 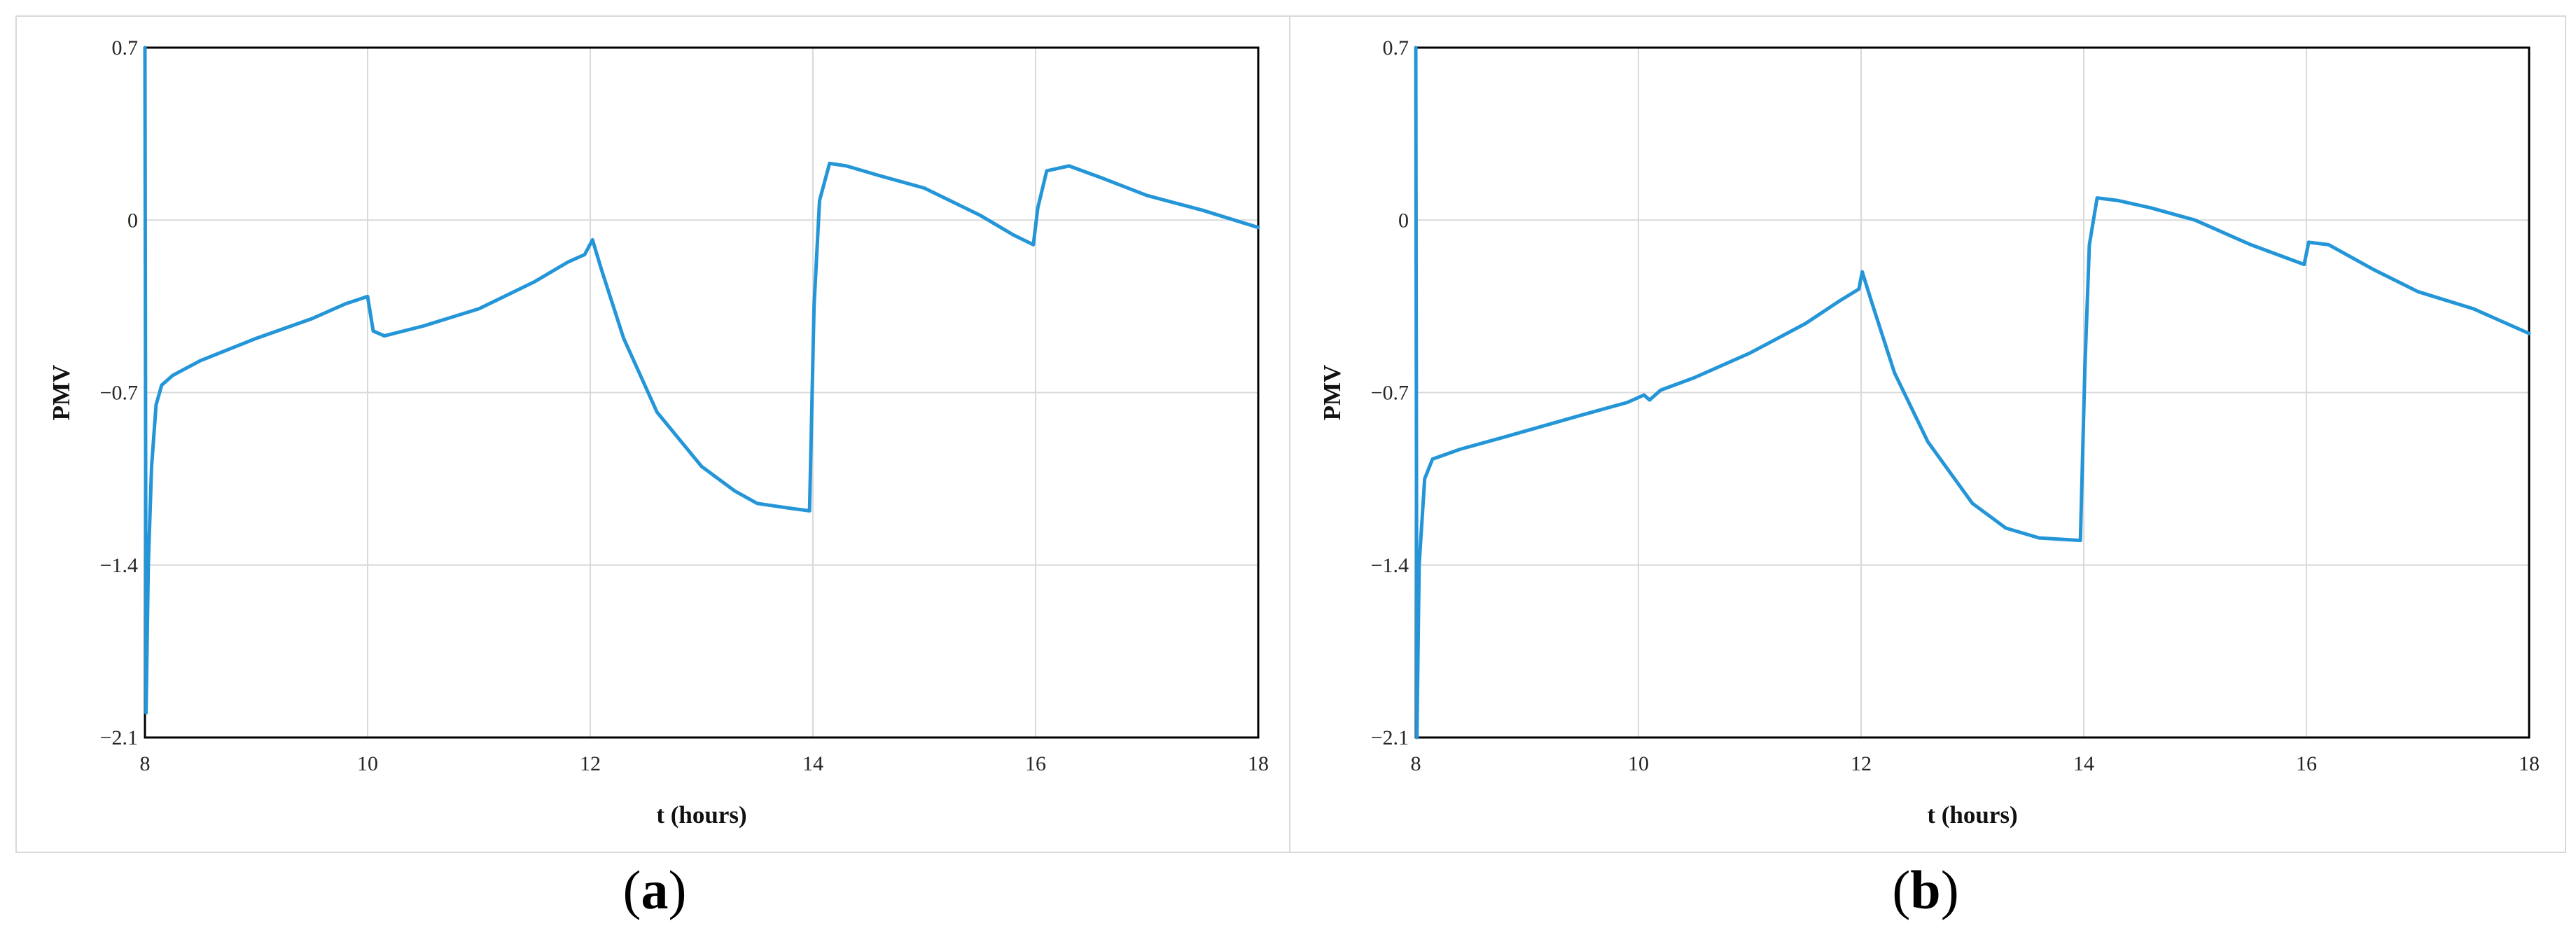 What do you see at coordinates (1925, 889) in the screenshot?
I see `panel-label-b: (b)` at bounding box center [1925, 889].